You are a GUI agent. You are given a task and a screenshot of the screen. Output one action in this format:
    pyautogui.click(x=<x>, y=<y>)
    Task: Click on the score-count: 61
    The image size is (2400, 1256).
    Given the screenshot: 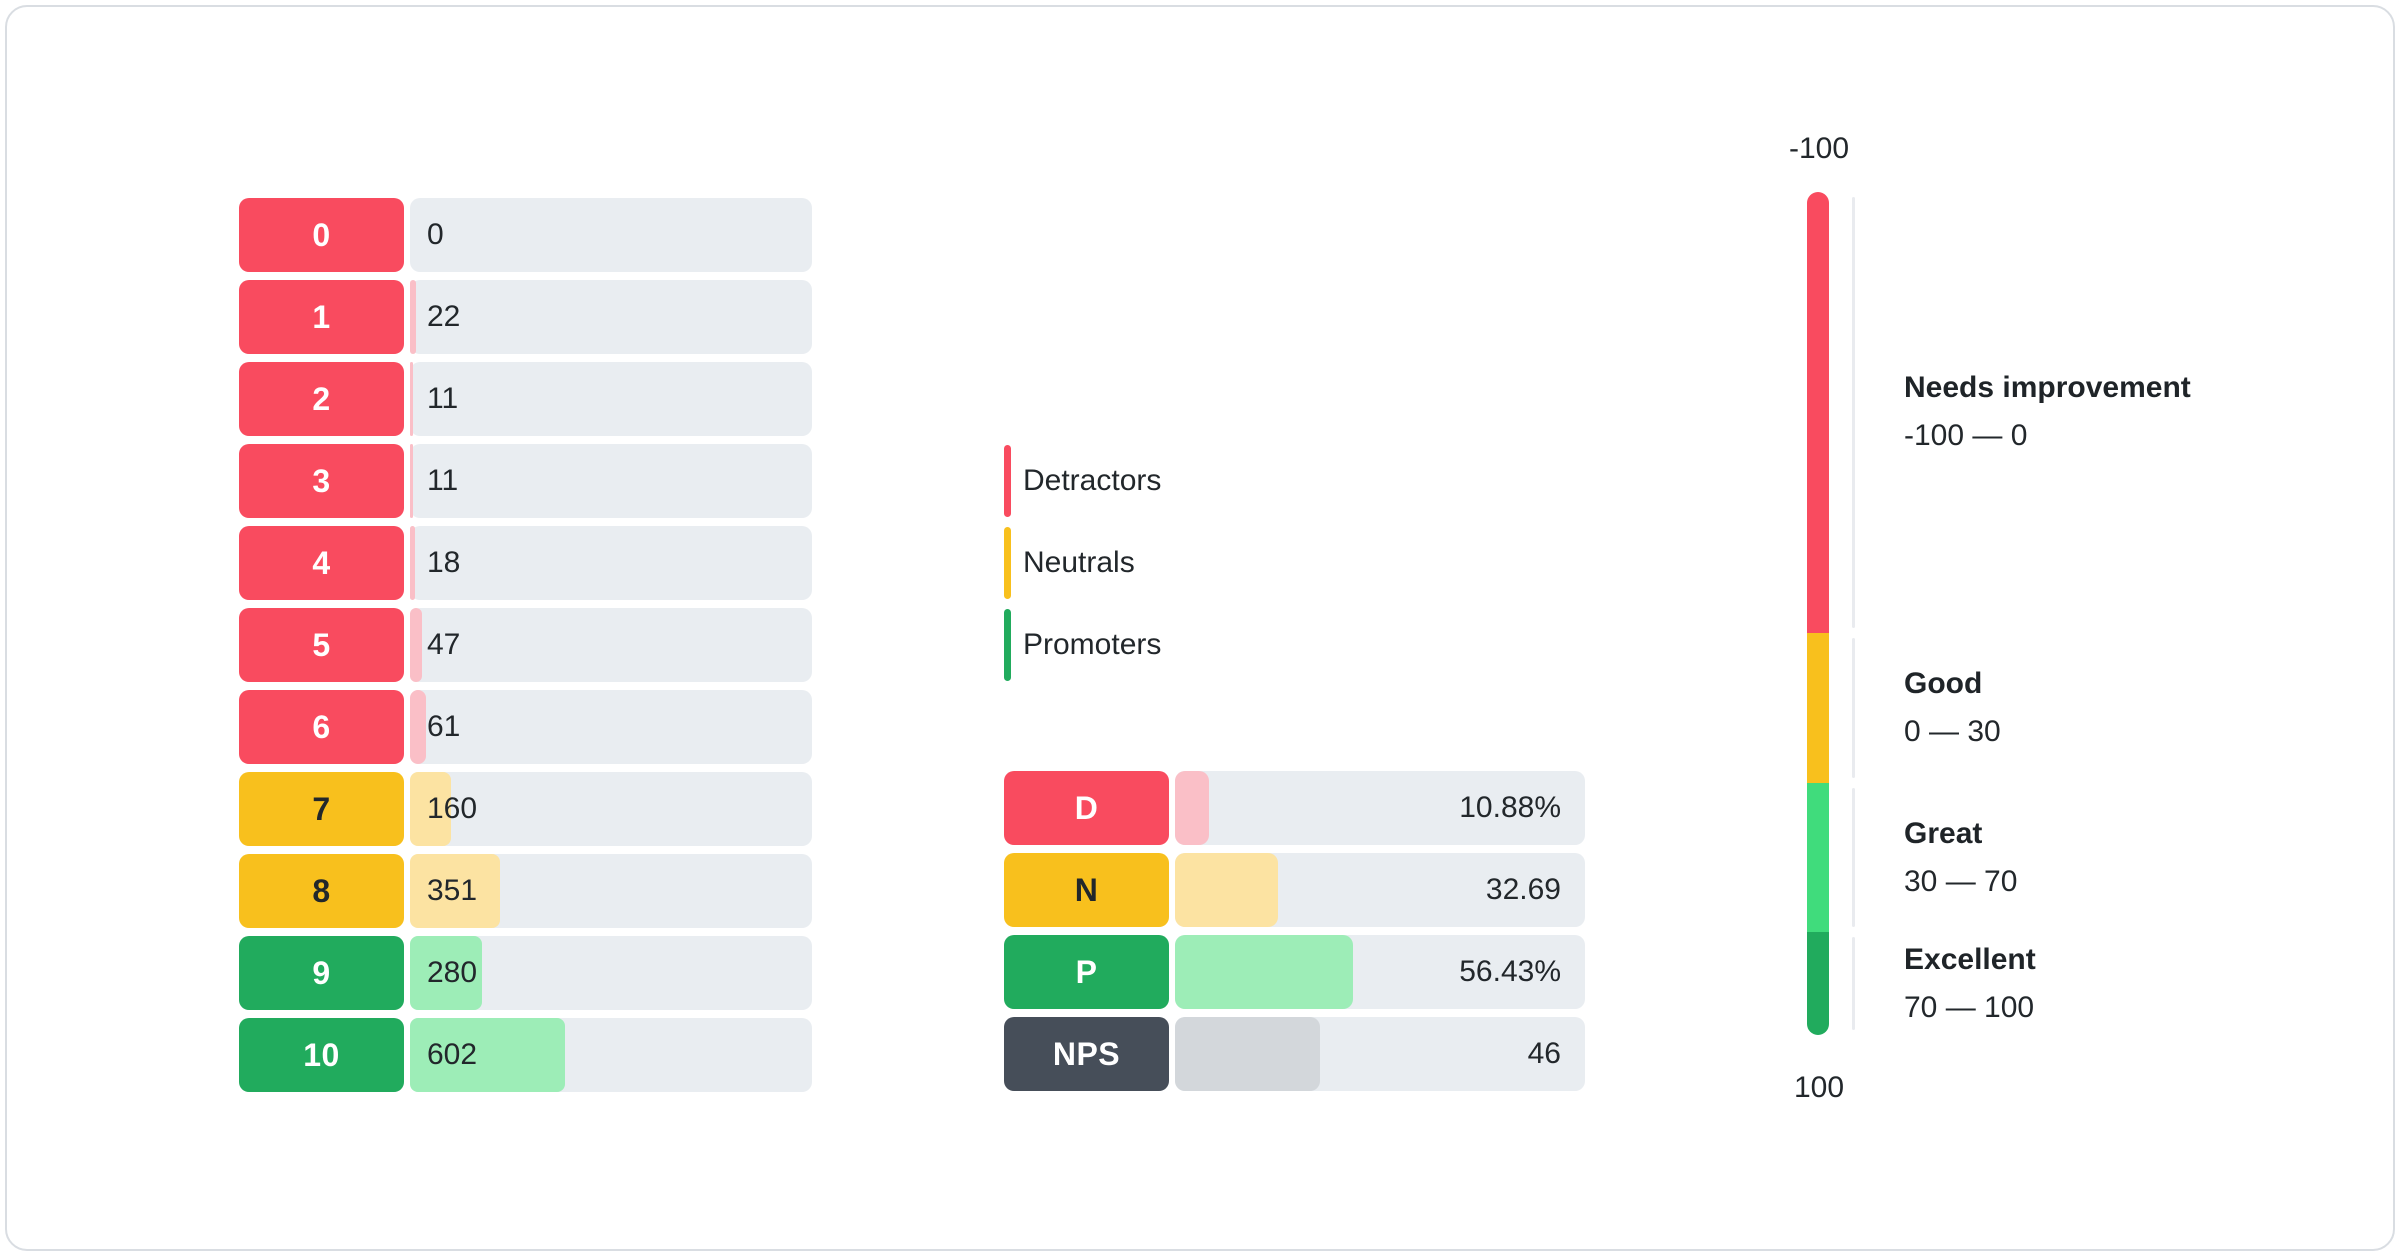 What is the action you would take?
    pyautogui.click(x=444, y=726)
    